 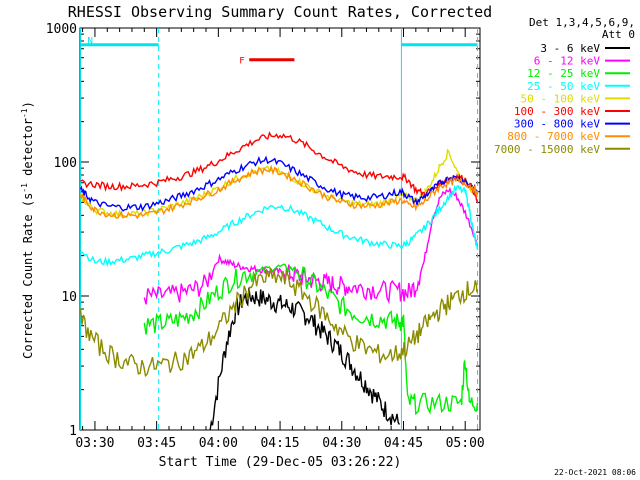 What do you see at coordinates (595, 472) in the screenshot?
I see `footer-date: 22-Oct-2021 08:06` at bounding box center [595, 472].